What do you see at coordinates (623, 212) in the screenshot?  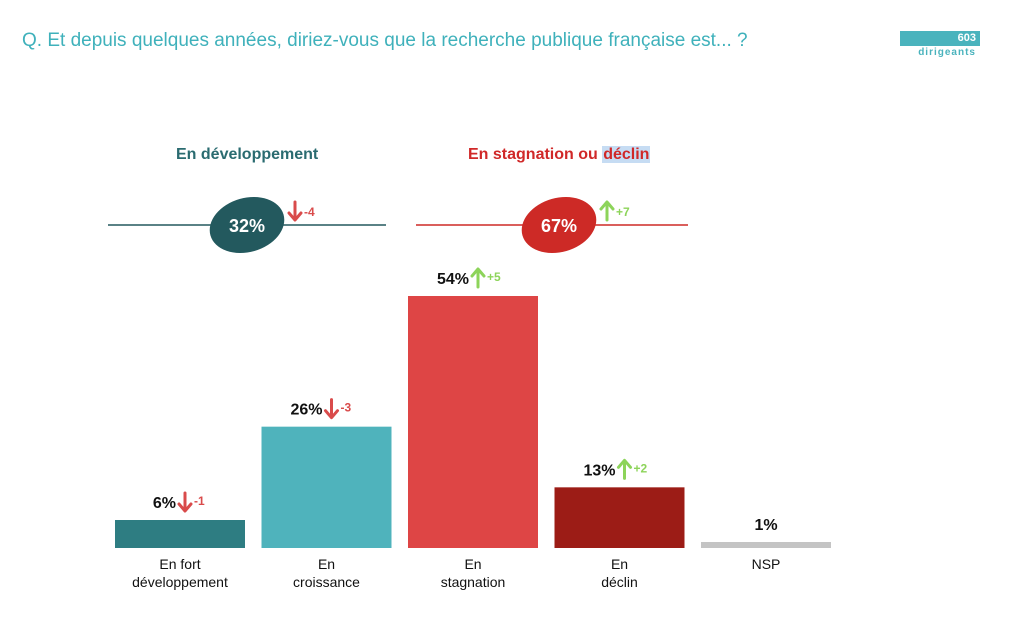 I see `group-delta-1: +7` at bounding box center [623, 212].